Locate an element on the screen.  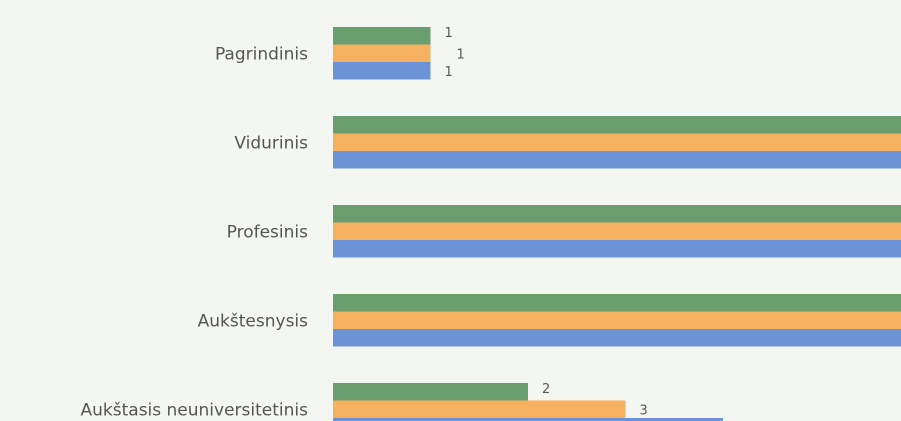
category-label: Aukštasis neuniversitetinis is located at coordinates (195, 410).